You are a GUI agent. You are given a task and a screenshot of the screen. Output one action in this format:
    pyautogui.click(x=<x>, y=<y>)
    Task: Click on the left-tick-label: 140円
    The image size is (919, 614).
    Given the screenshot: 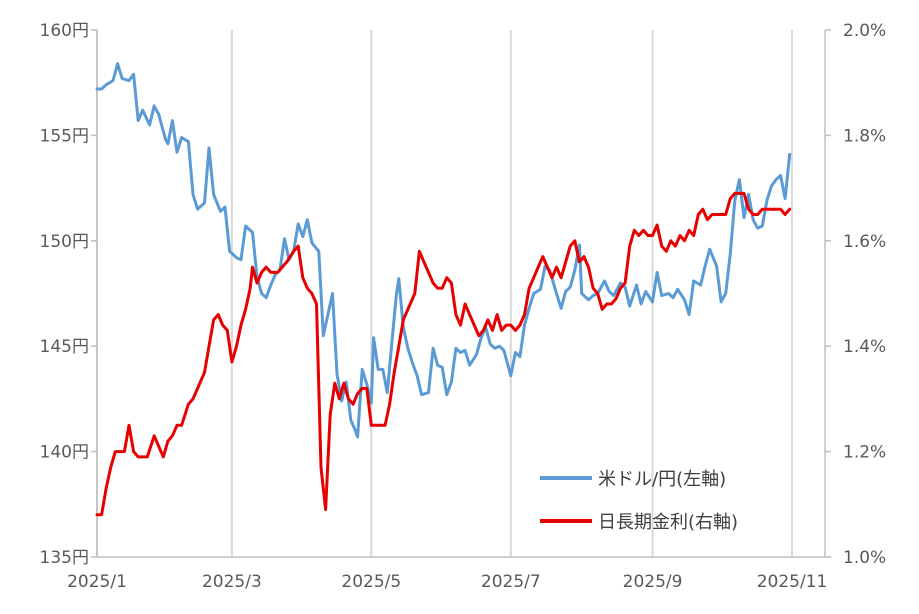 What is the action you would take?
    pyautogui.click(x=64, y=453)
    